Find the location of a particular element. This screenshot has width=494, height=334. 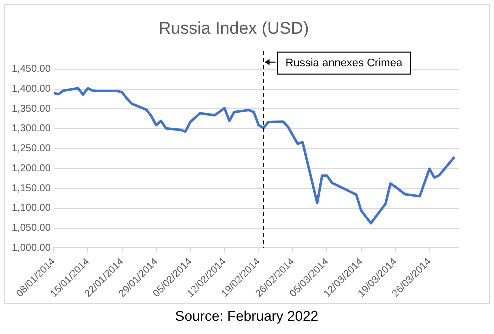

y-tick-label: 1,200.00 is located at coordinates (32, 168).